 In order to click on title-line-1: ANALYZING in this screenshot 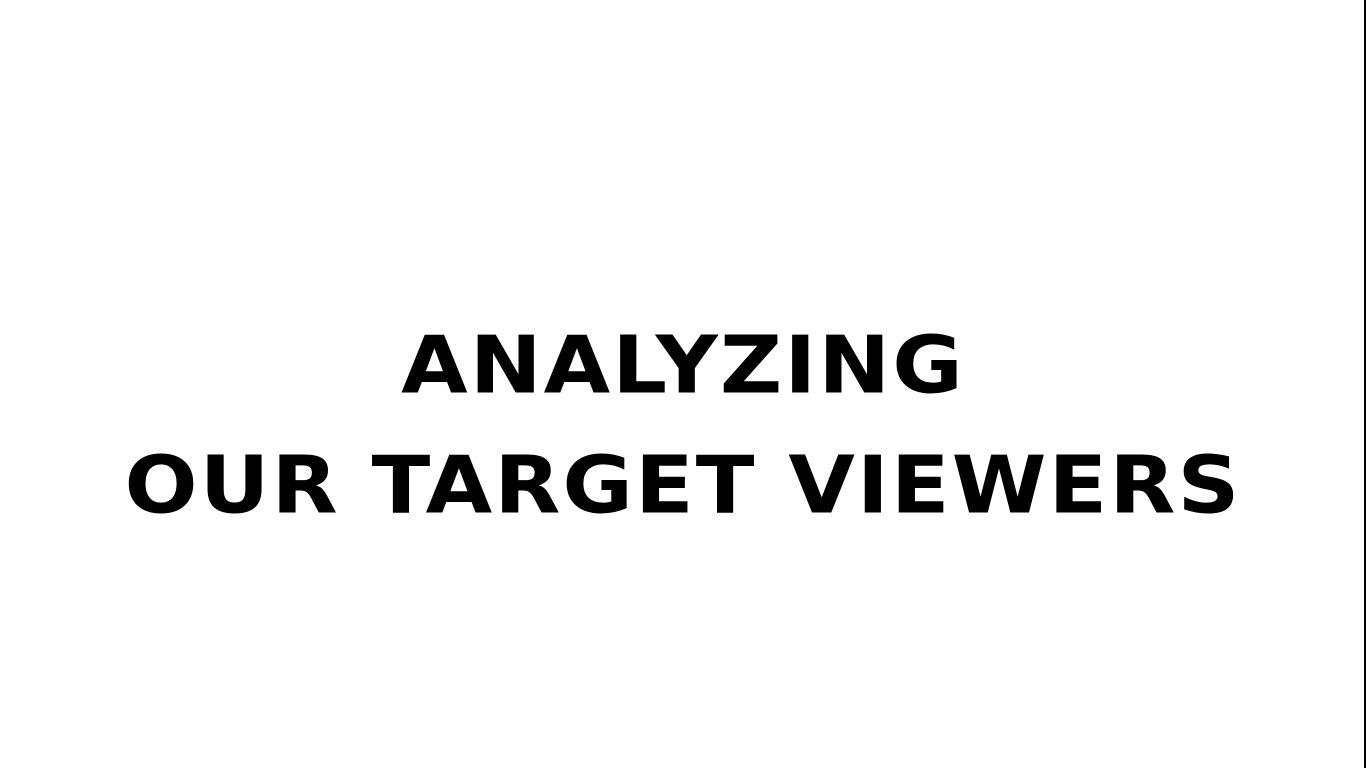, I will do `click(683, 366)`.